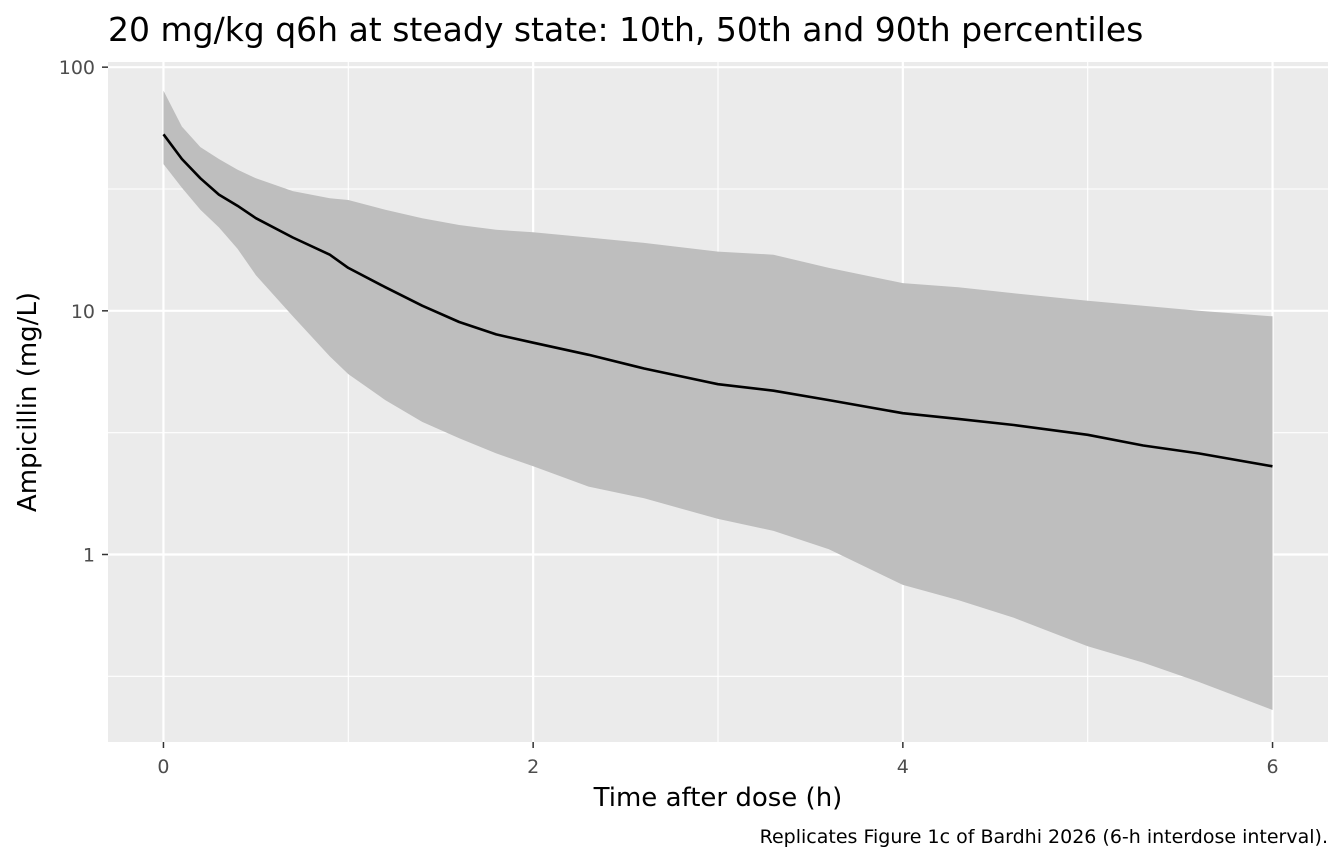 This screenshot has height=864, width=1344. Describe the element at coordinates (533, 767) in the screenshot. I see `x-tick-label: 2` at that location.